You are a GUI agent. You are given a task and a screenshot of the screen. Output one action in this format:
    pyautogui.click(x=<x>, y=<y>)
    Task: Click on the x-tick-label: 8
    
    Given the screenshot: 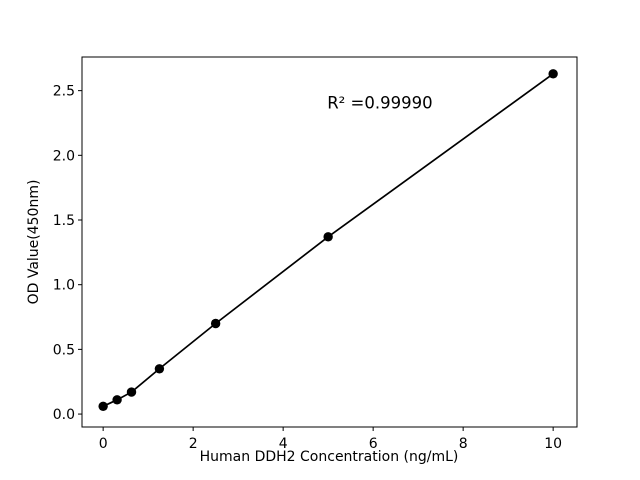 What is the action you would take?
    pyautogui.click(x=463, y=444)
    